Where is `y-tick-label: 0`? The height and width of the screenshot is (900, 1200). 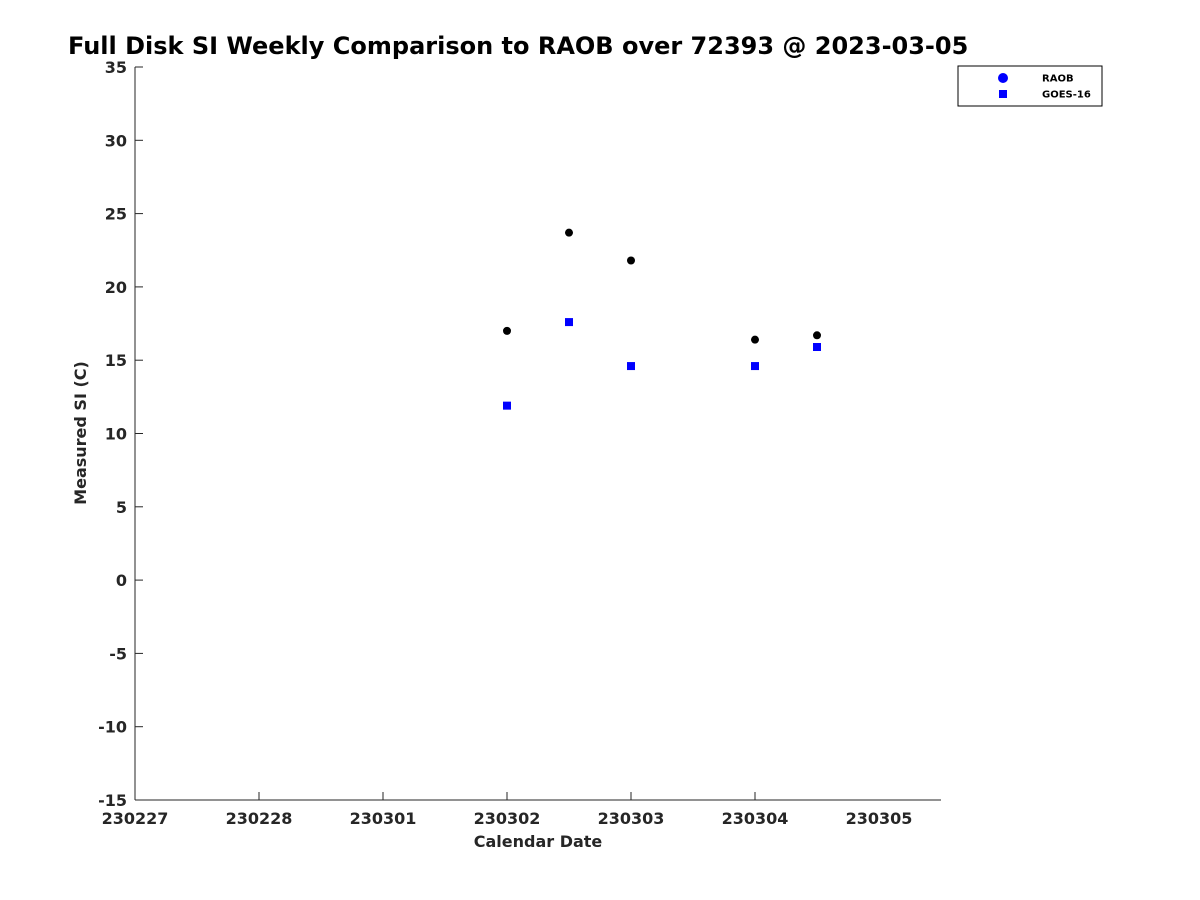
y-tick-label: 0 is located at coordinates (121, 580).